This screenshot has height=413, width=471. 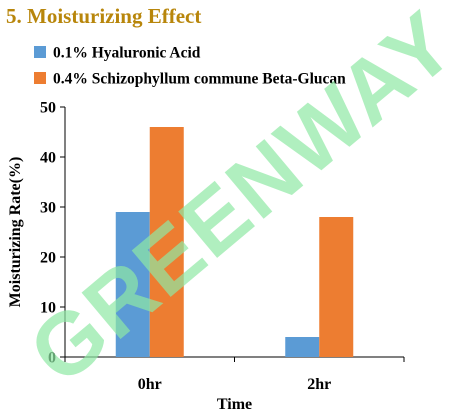 What do you see at coordinates (15, 232) in the screenshot?
I see `y-axis-title: Moisturizing Rate(%)` at bounding box center [15, 232].